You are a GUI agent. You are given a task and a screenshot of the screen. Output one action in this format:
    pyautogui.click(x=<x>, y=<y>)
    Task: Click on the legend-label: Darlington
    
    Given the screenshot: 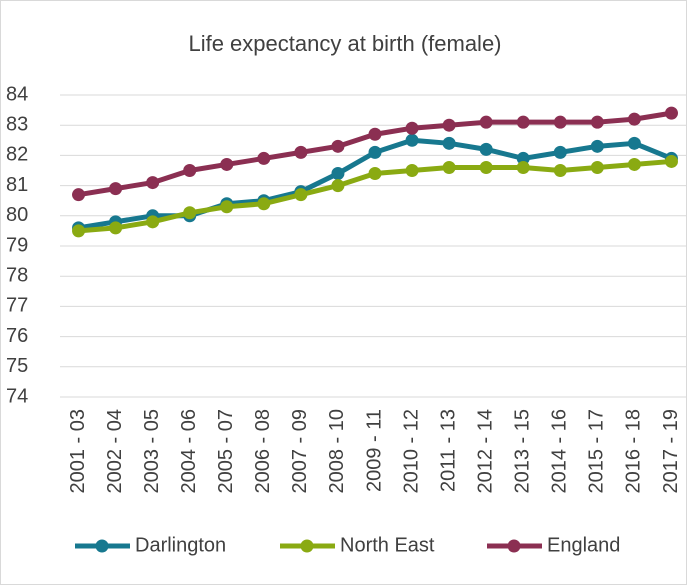 What is the action you would take?
    pyautogui.click(x=180, y=545)
    